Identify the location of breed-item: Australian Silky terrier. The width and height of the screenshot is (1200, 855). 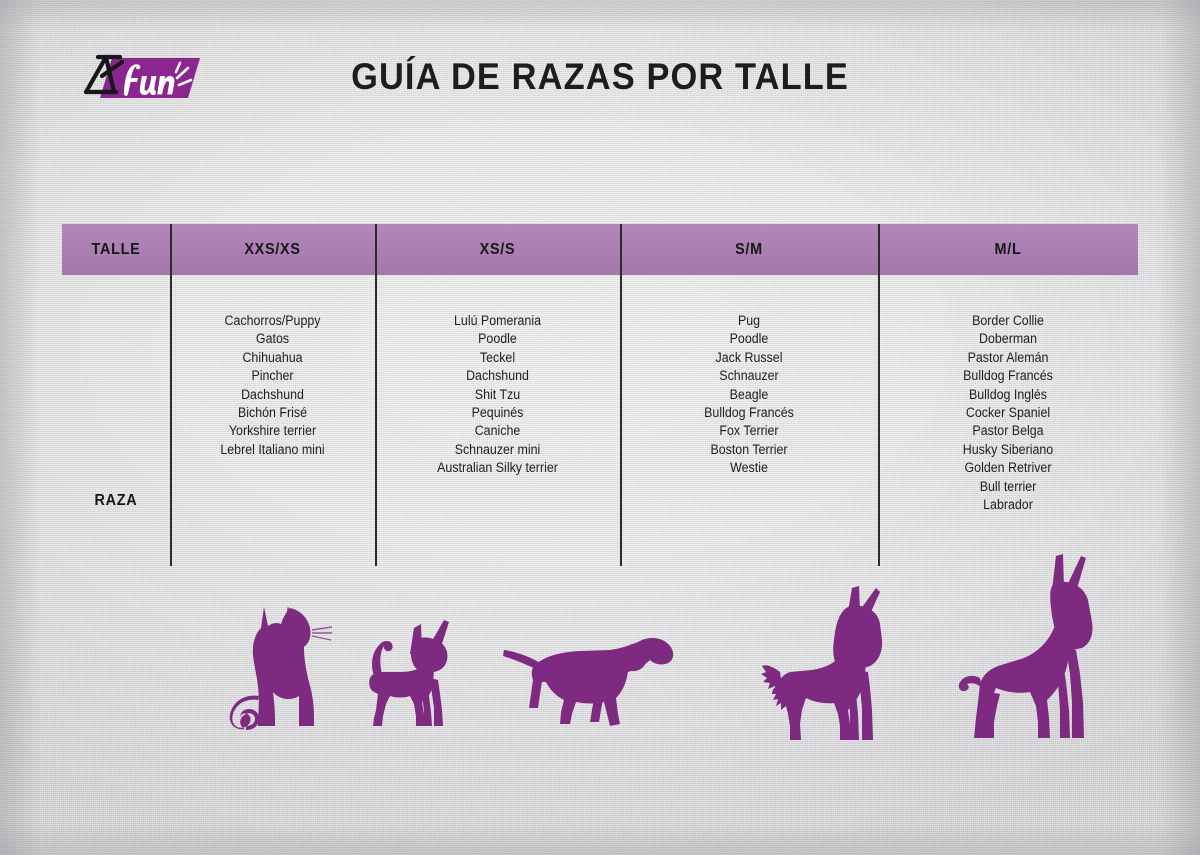
(497, 468).